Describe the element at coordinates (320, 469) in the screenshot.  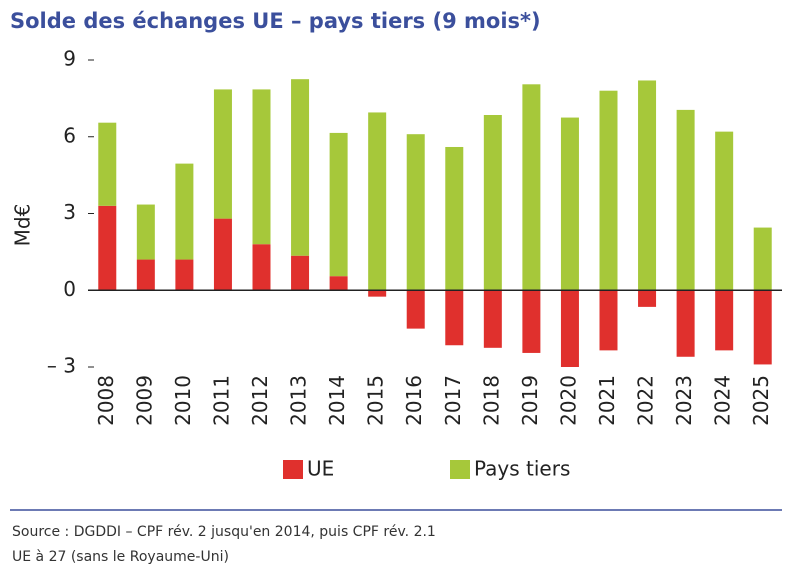
I see `legend-label: UE` at that location.